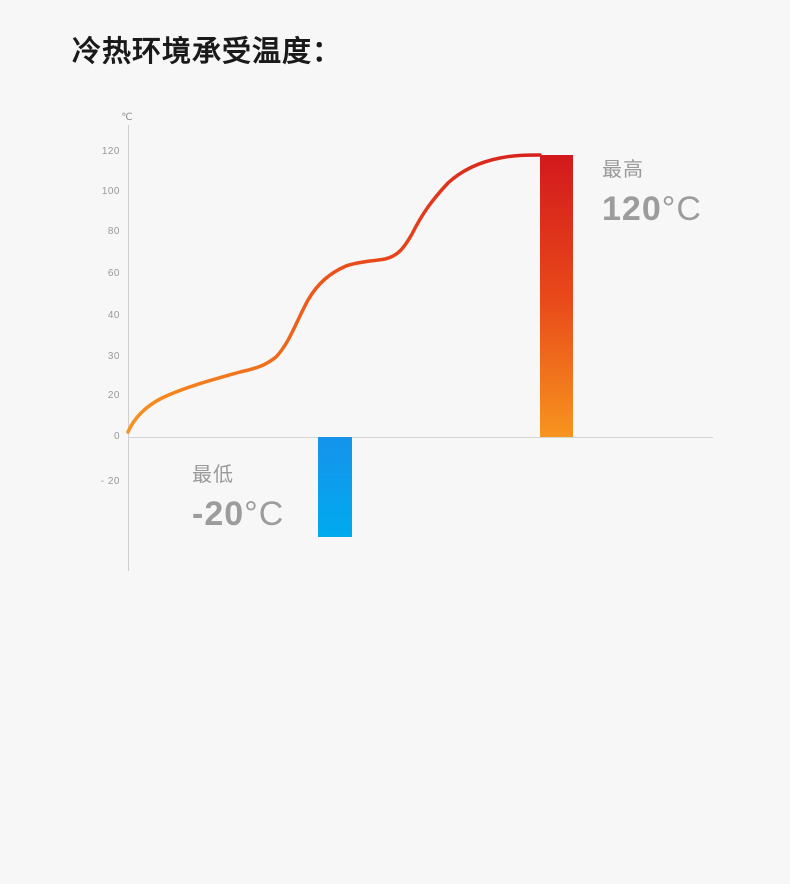 The image size is (790, 884). Describe the element at coordinates (110, 481) in the screenshot. I see `y-axis-tick-label: - 20` at that location.